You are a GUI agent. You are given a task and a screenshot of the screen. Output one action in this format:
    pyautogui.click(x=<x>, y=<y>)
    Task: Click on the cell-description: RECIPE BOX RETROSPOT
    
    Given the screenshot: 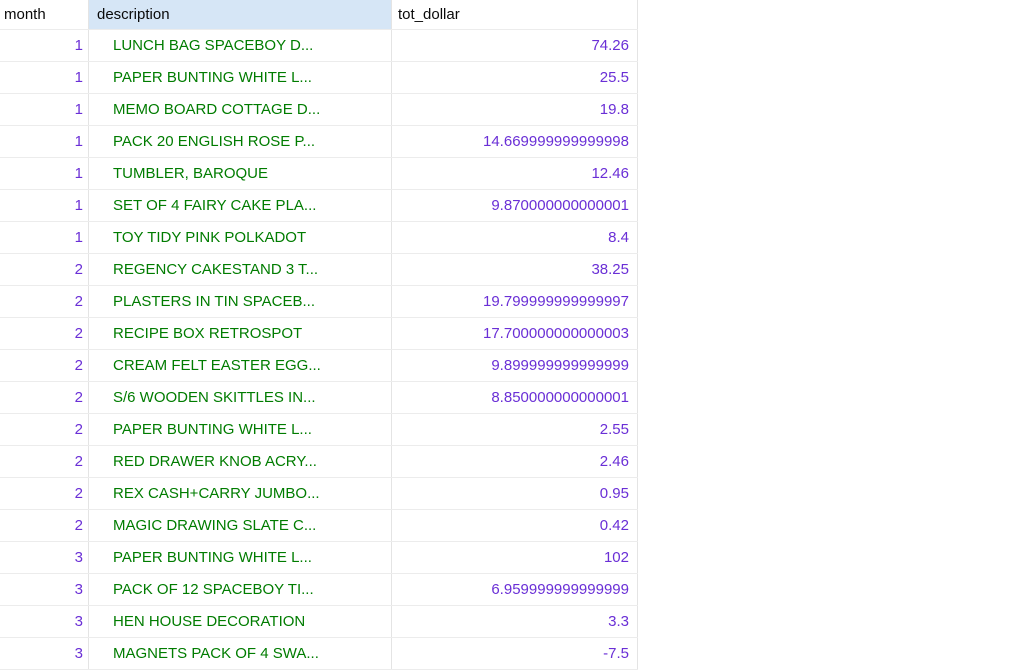 What is the action you would take?
    pyautogui.click(x=240, y=333)
    